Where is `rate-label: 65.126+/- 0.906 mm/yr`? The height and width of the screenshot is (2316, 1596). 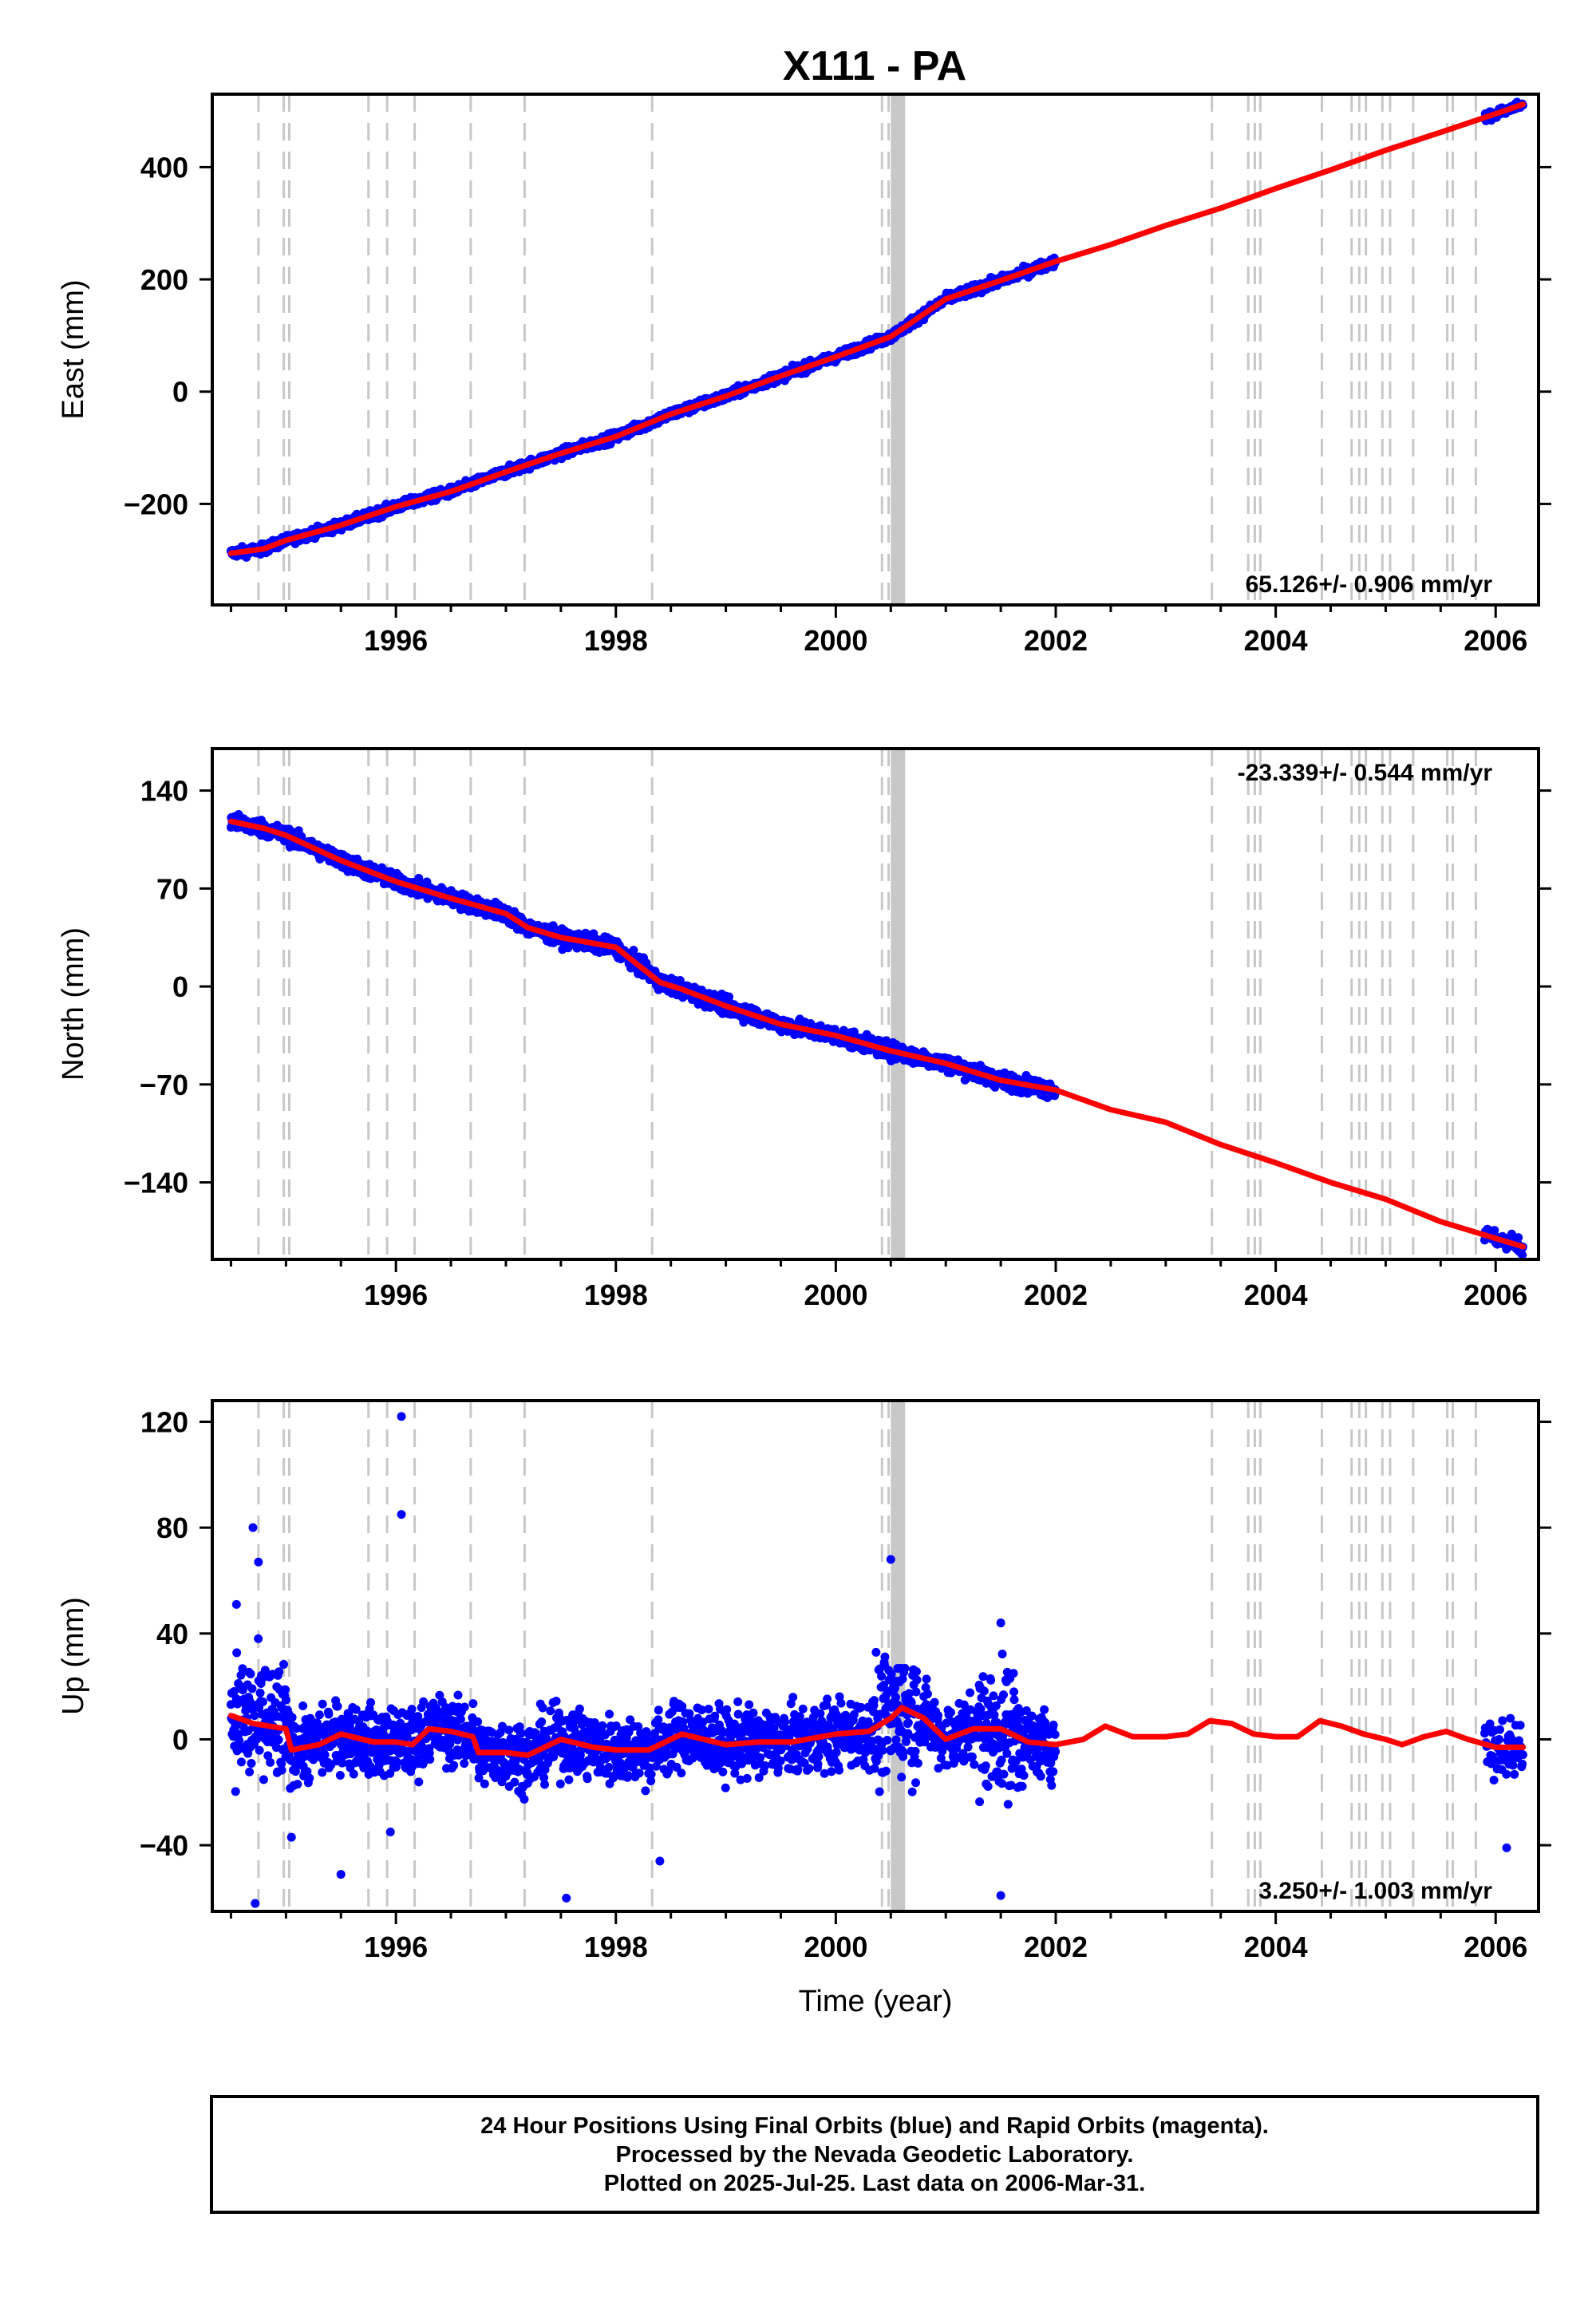
rate-label: 65.126+/- 0.906 mm/yr is located at coordinates (1369, 584).